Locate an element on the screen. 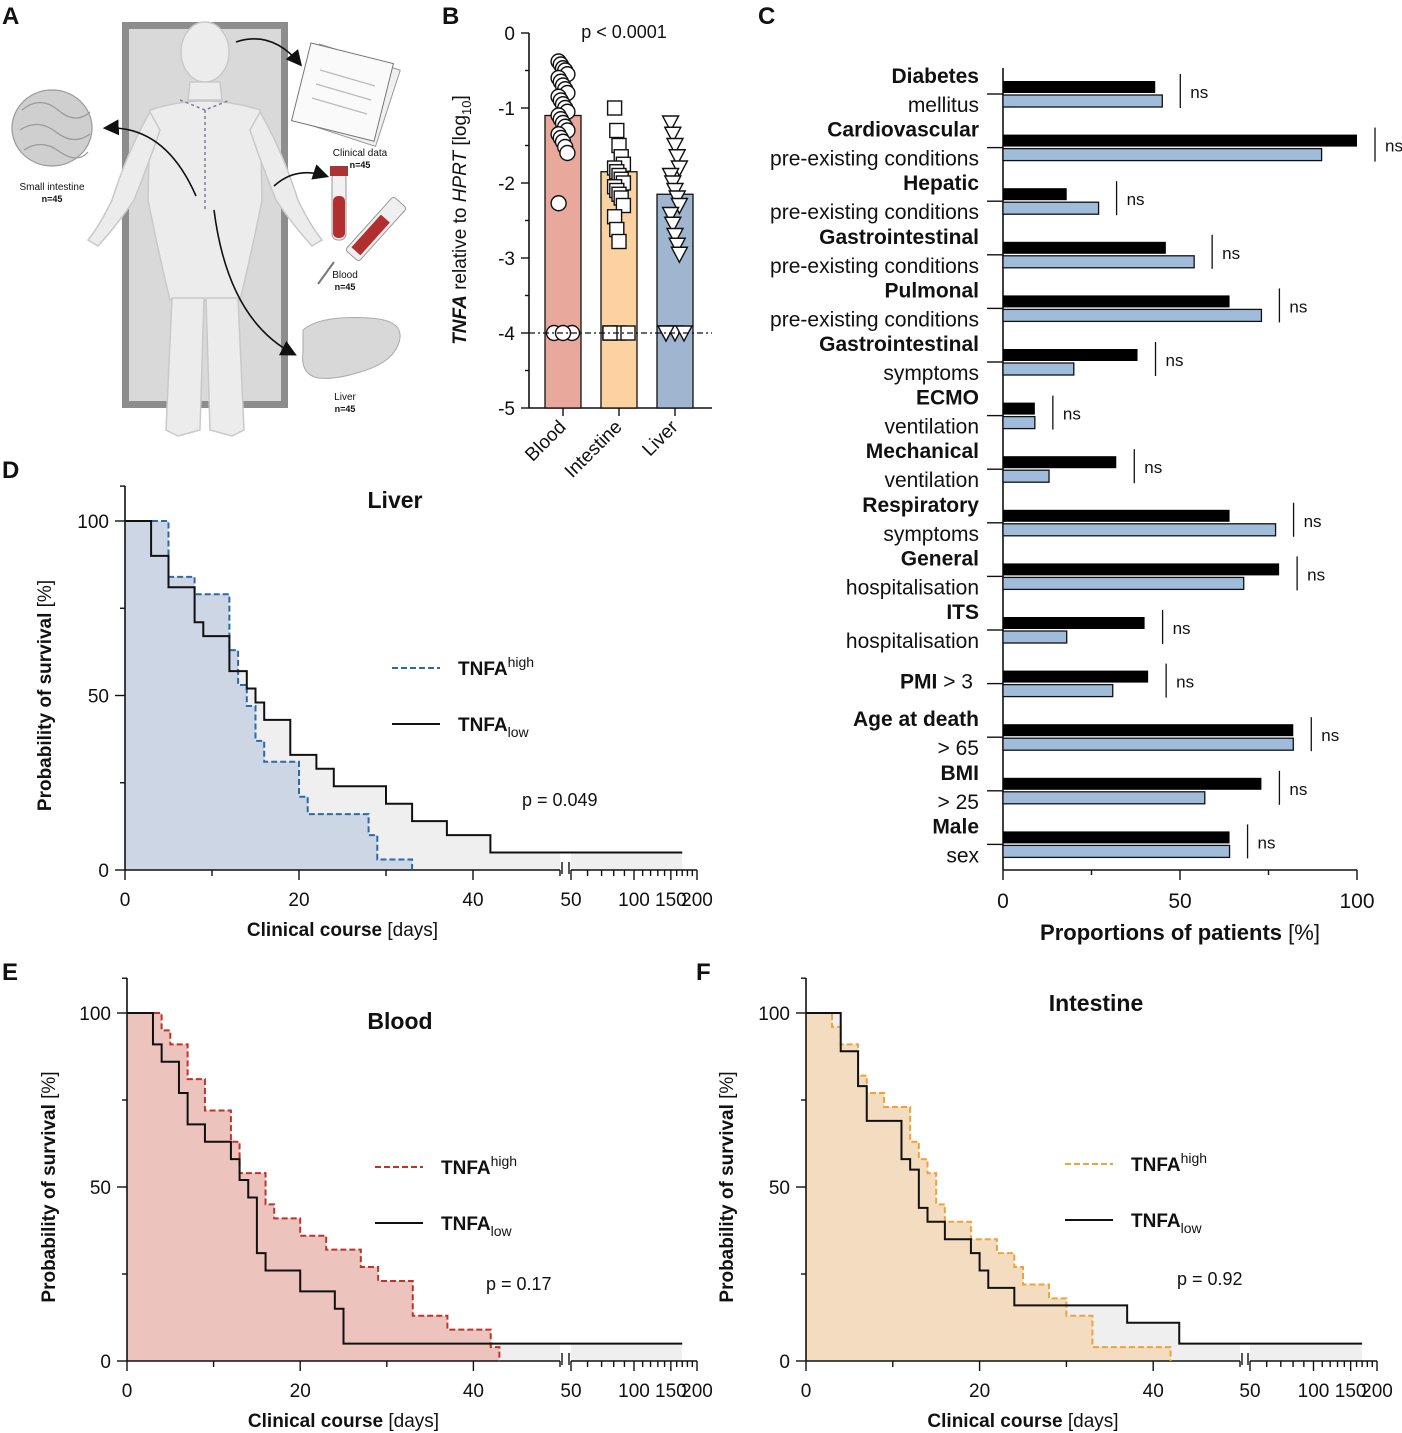 This screenshot has height=1433, width=1402. km-log-xtick-label: 100 is located at coordinates (1314, 1391).